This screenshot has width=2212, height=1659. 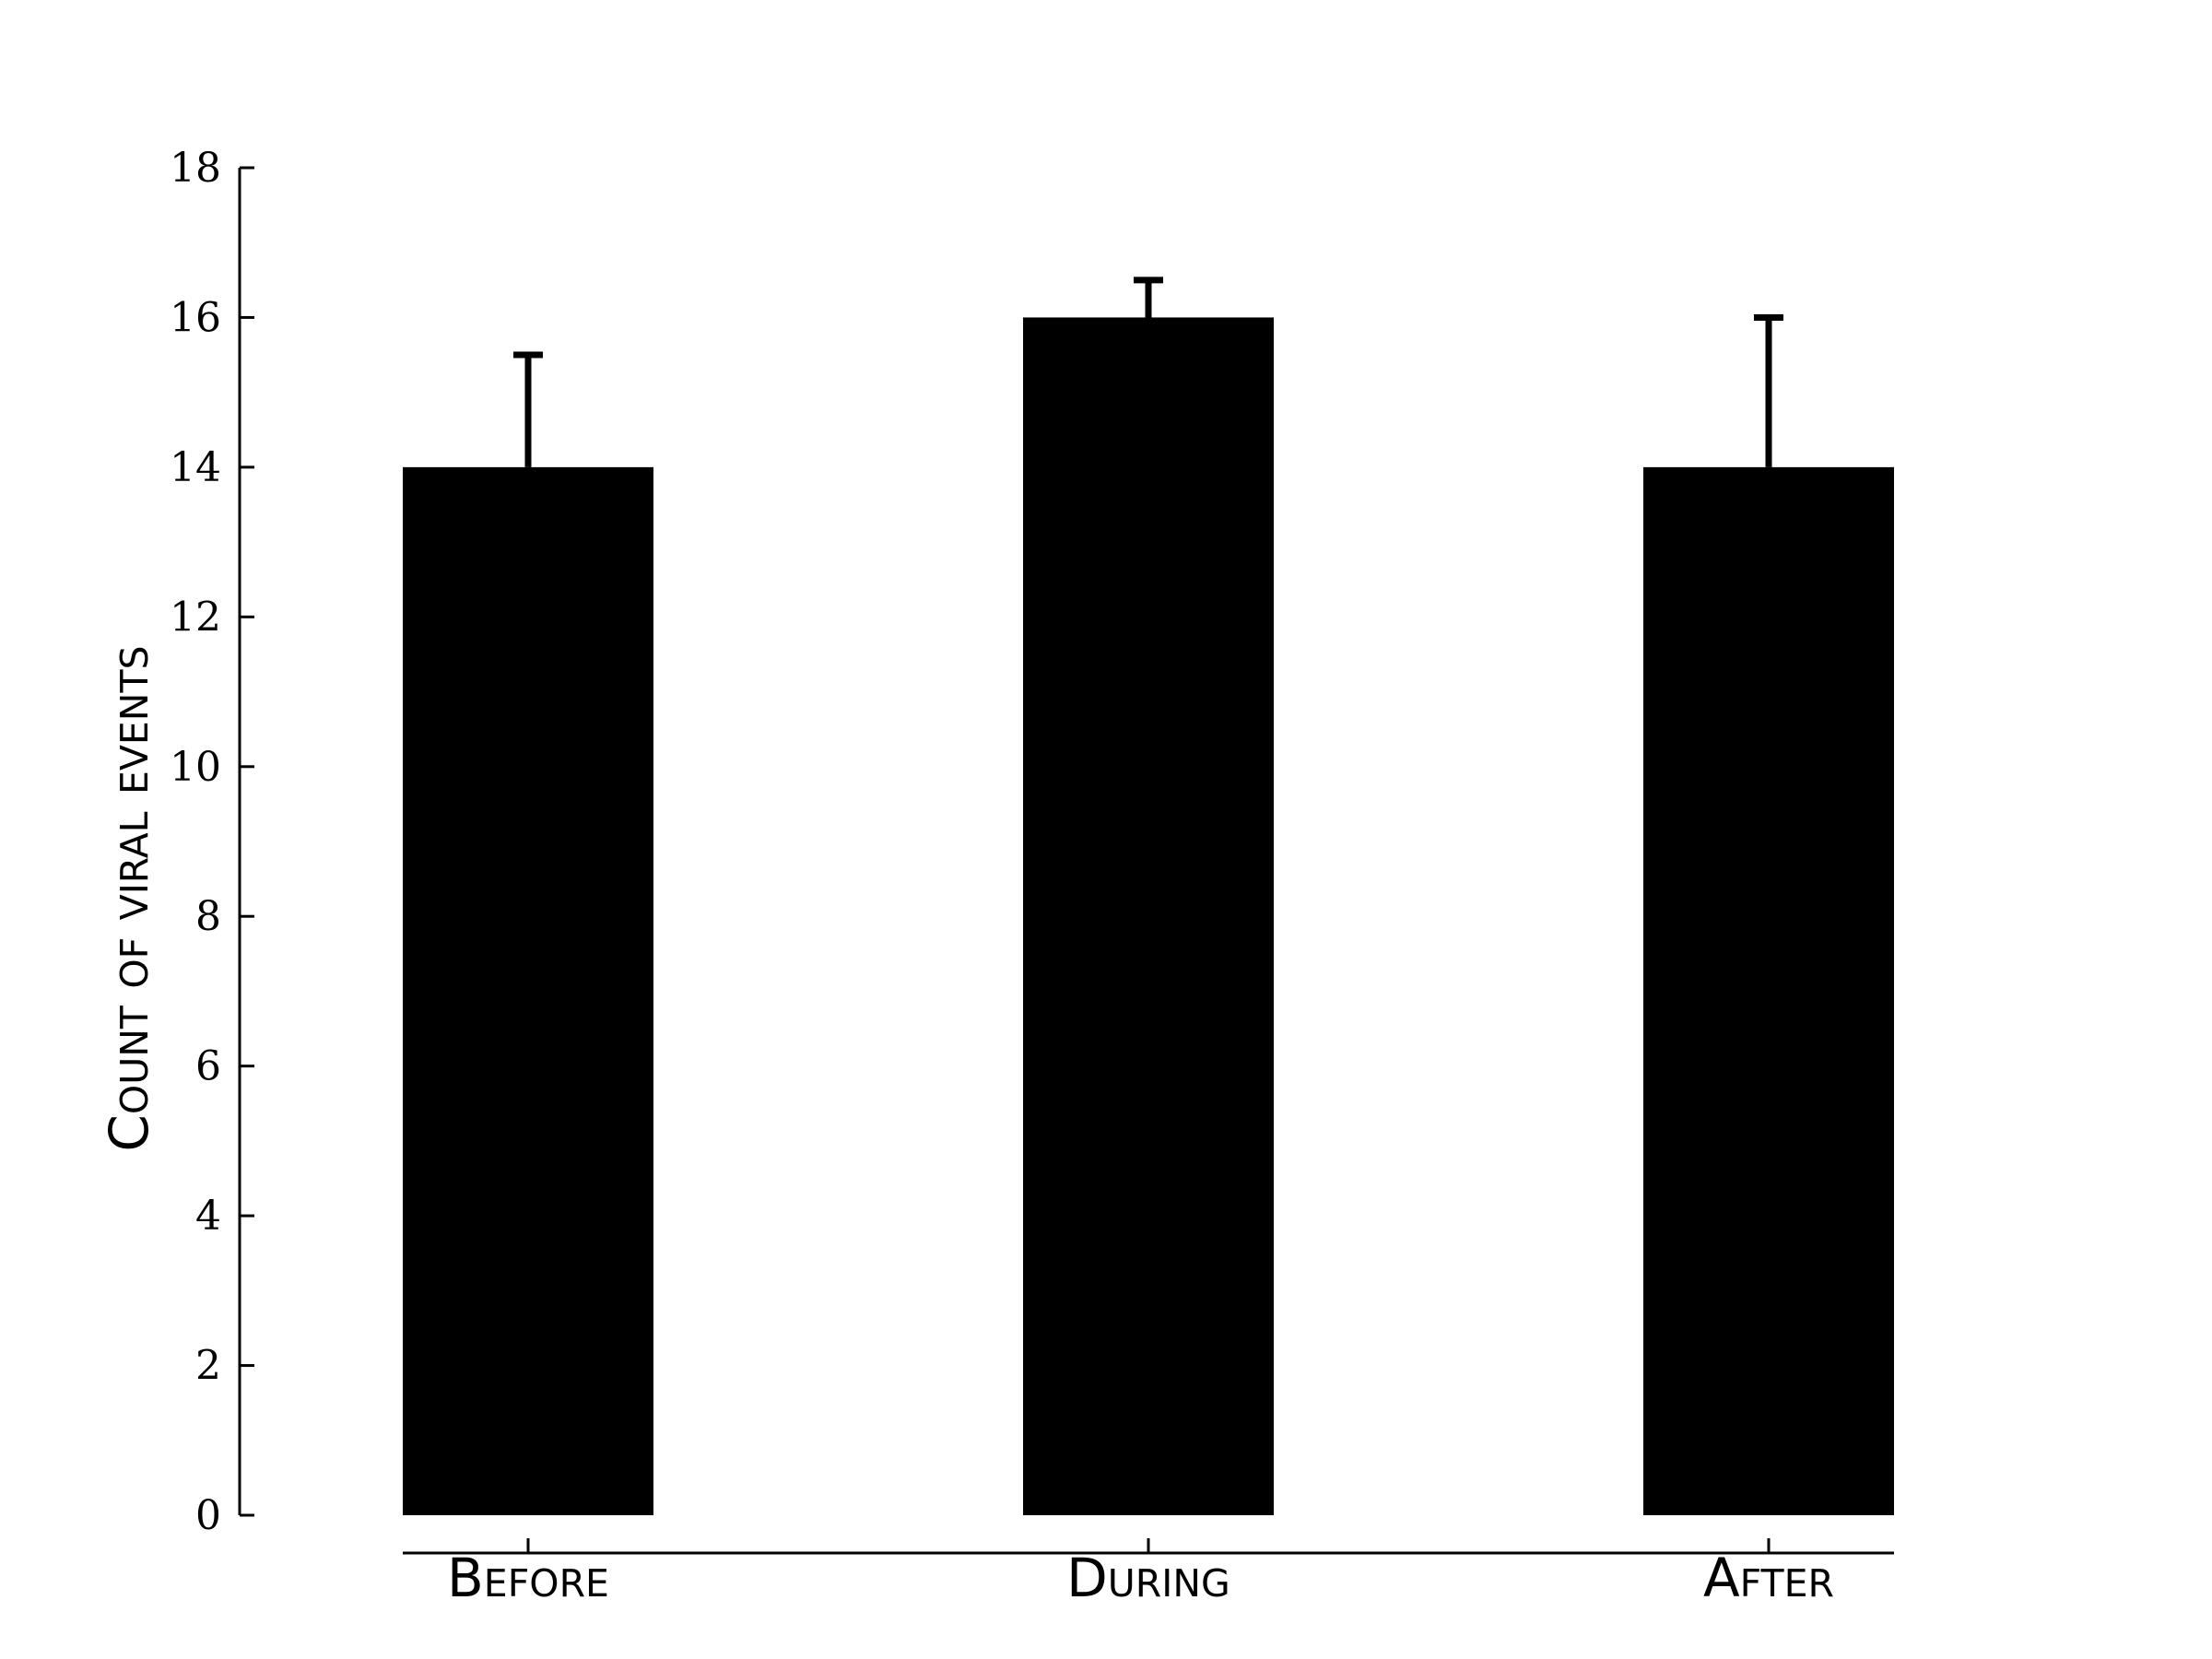 What do you see at coordinates (1148, 1578) in the screenshot?
I see `x-tick-label-during: During` at bounding box center [1148, 1578].